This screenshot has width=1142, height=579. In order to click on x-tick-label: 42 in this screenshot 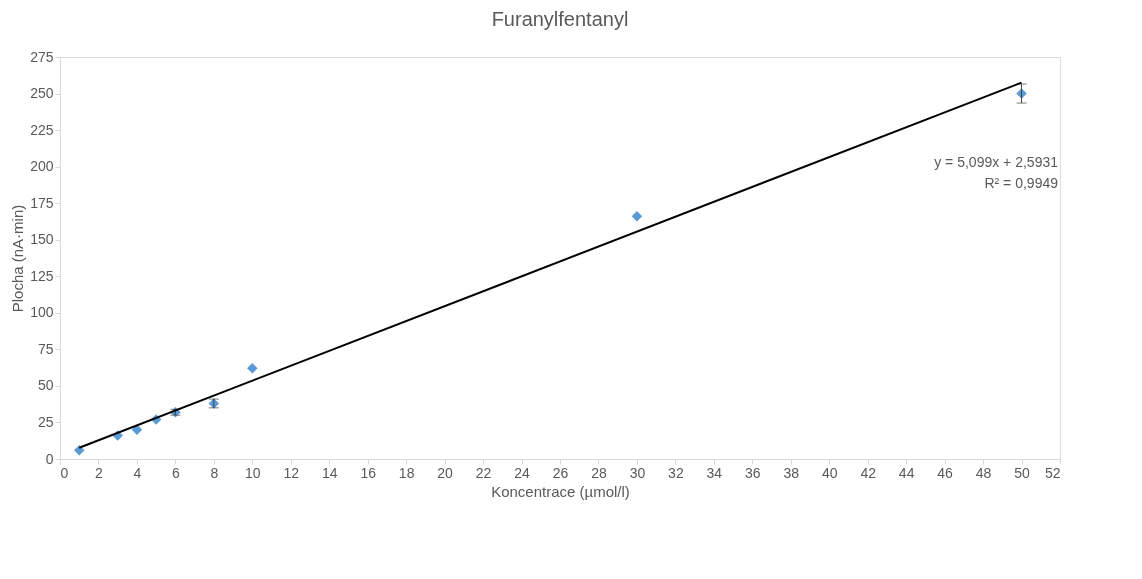, I will do `click(868, 472)`.